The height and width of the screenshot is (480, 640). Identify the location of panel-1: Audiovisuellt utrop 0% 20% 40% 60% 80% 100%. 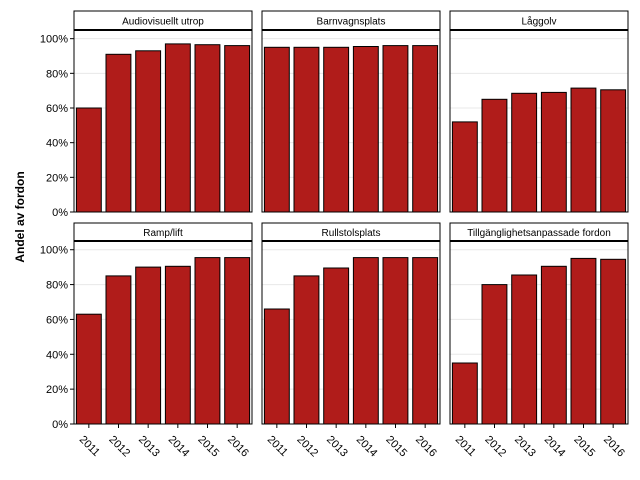
(146, 114).